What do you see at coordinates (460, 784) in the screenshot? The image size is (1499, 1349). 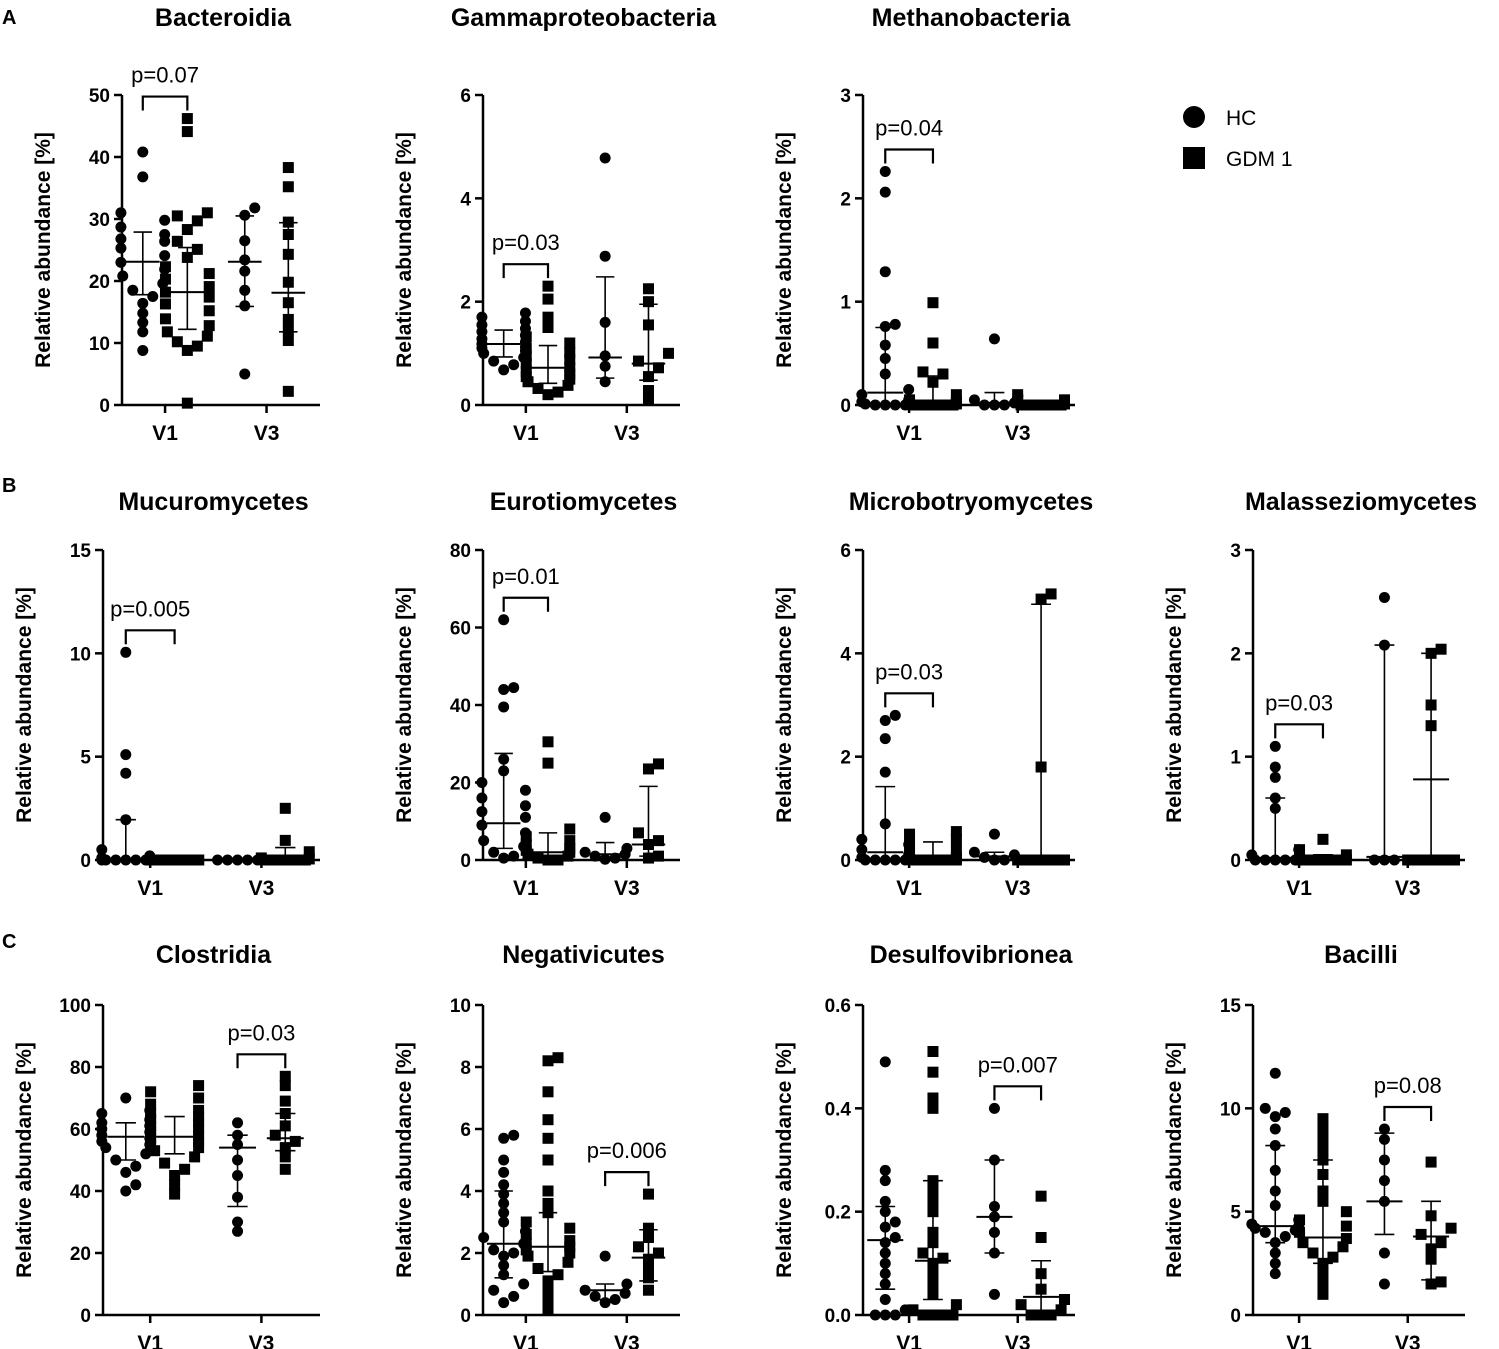 I see `y-tick-label: 20` at bounding box center [460, 784].